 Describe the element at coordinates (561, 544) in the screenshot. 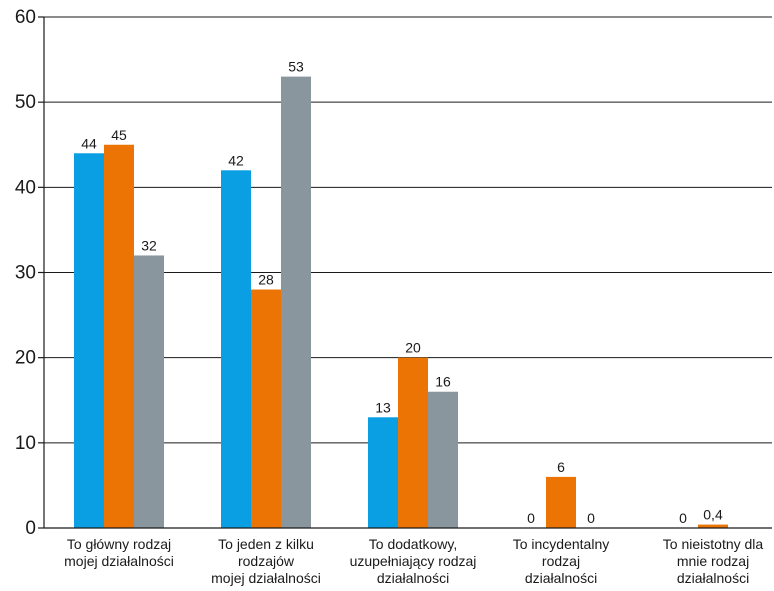

I see `category-label: To incydentalny` at that location.